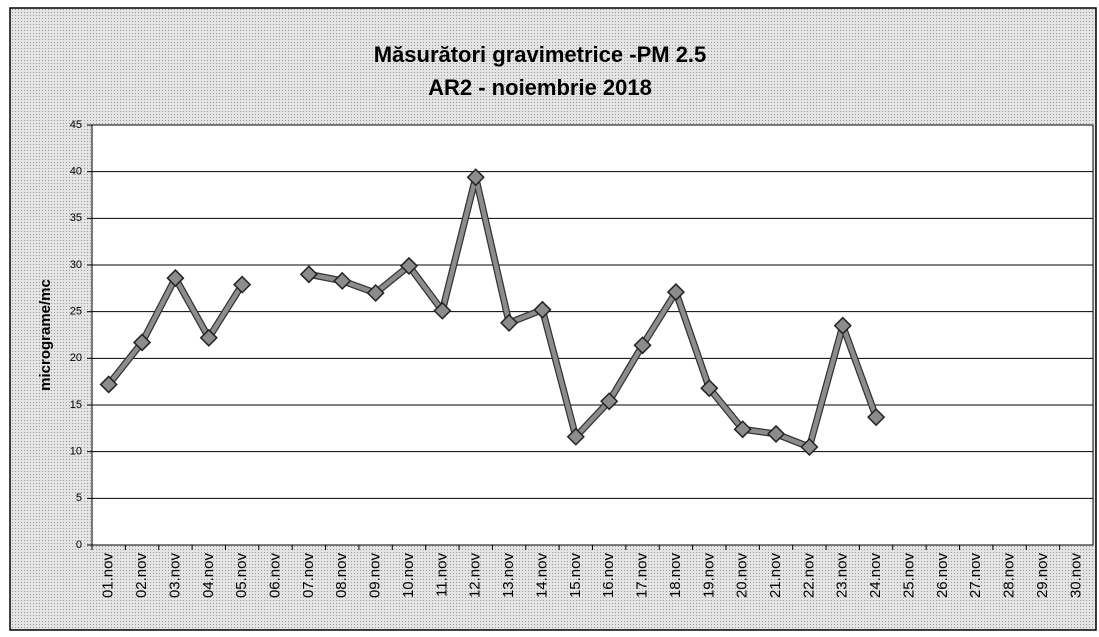 The image size is (1099, 637). I want to click on x-tick-label: 23.nov, so click(842, 576).